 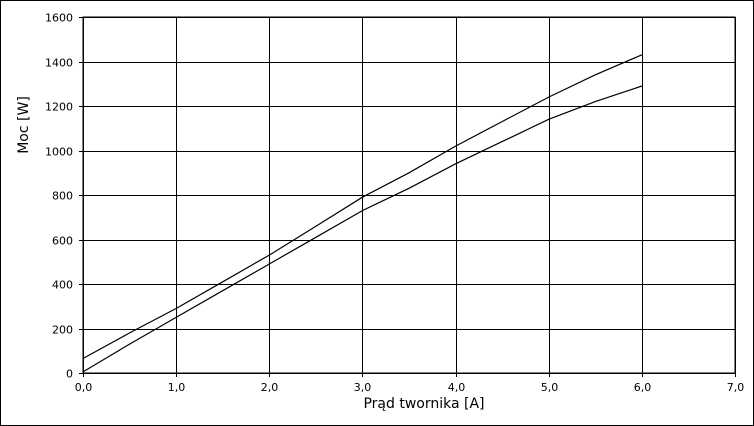 What do you see at coordinates (363, 387) in the screenshot?
I see `x-tick-label: 3,0` at bounding box center [363, 387].